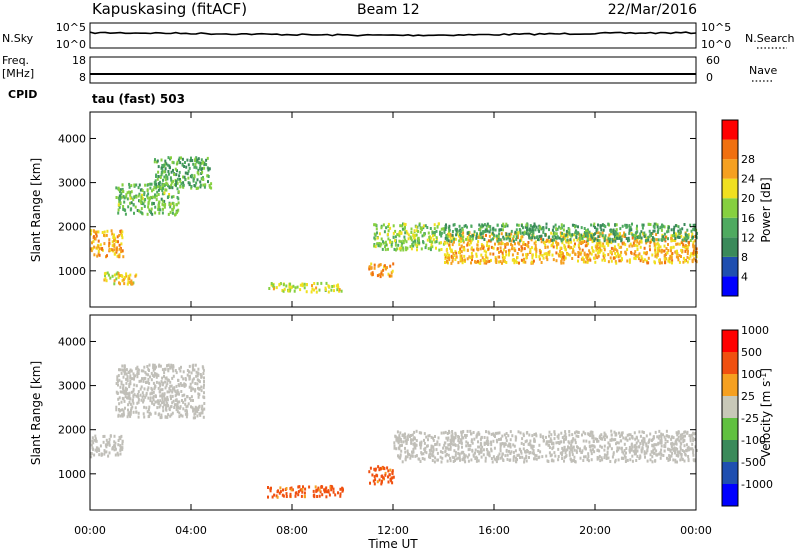 This screenshot has width=800, height=554. What do you see at coordinates (748, 237) in the screenshot?
I see `colorbar-tick-label: 12` at bounding box center [748, 237].